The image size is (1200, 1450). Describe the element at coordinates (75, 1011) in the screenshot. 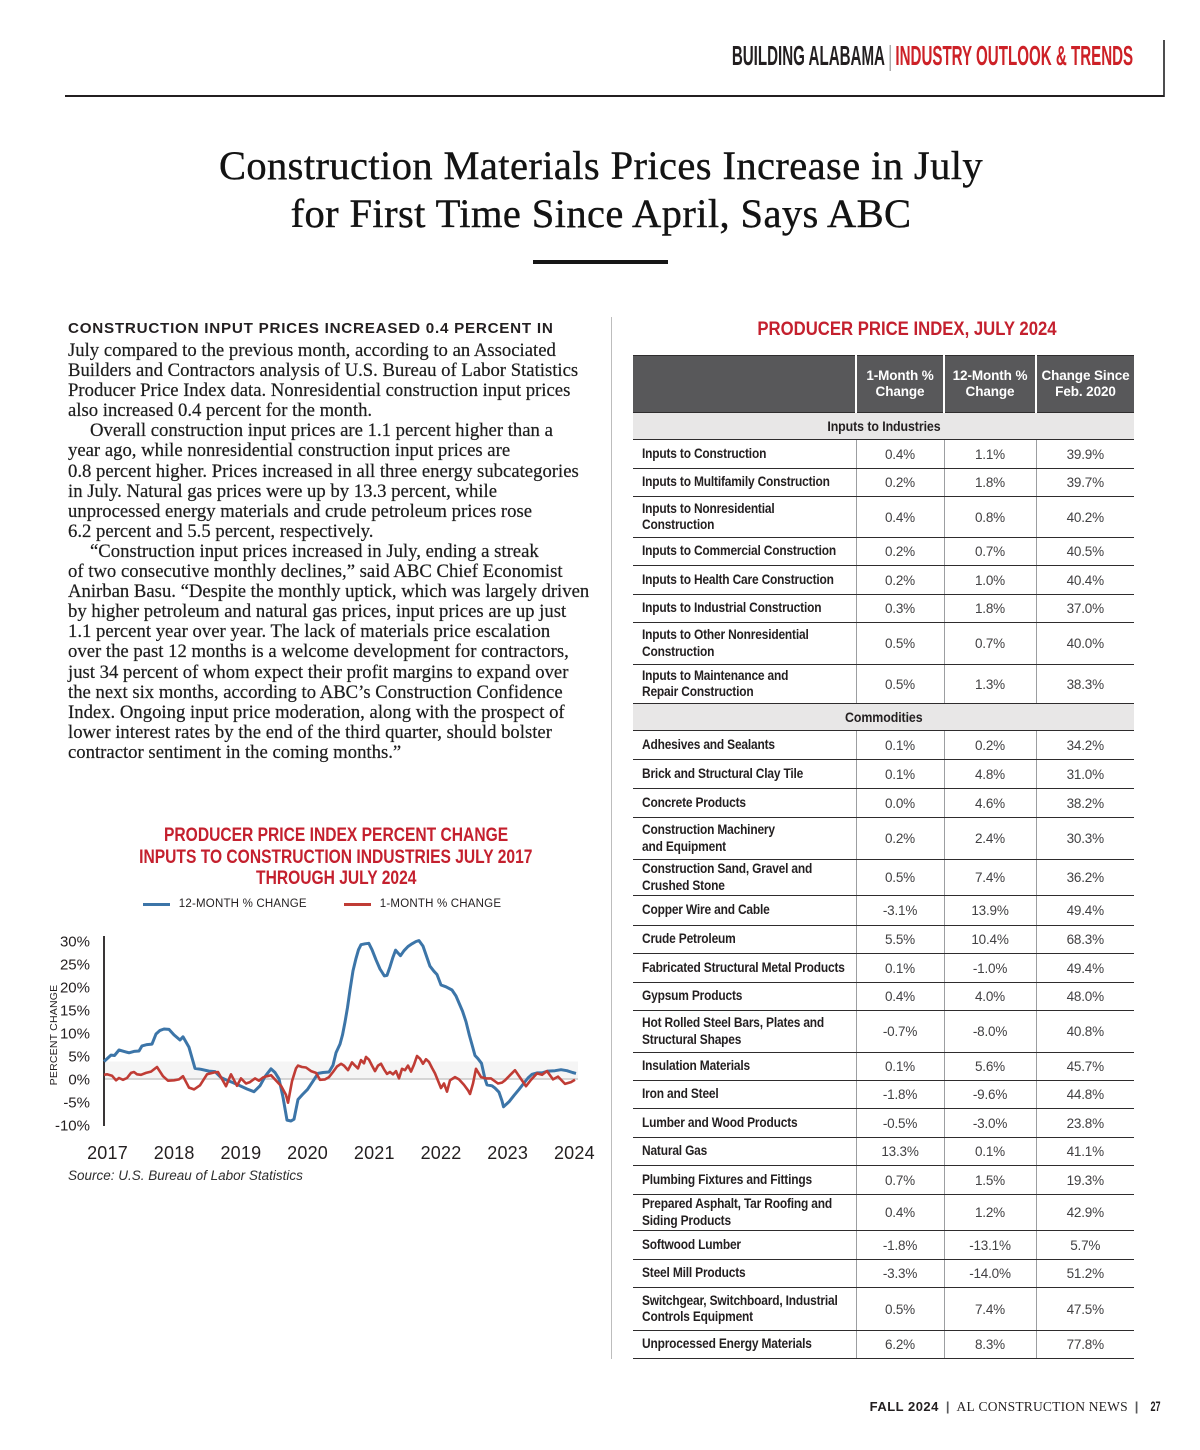

I see `svg-text: 15%` at that location.